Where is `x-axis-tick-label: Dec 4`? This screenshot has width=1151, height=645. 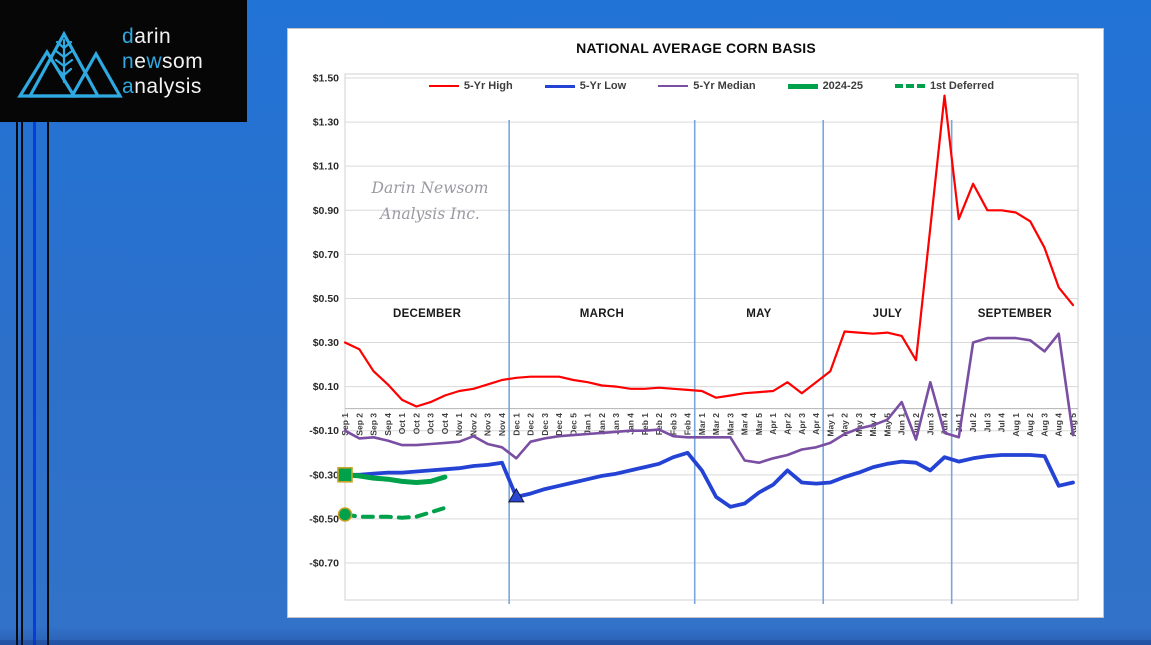
x-axis-tick-label: Dec 4 is located at coordinates (559, 424).